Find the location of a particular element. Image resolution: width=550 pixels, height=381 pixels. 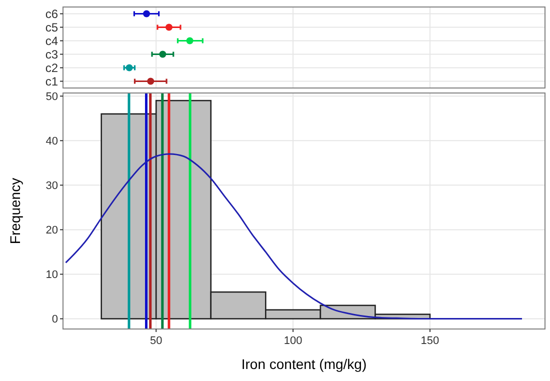

y-tick-label: c3 is located at coordinates (51, 54).